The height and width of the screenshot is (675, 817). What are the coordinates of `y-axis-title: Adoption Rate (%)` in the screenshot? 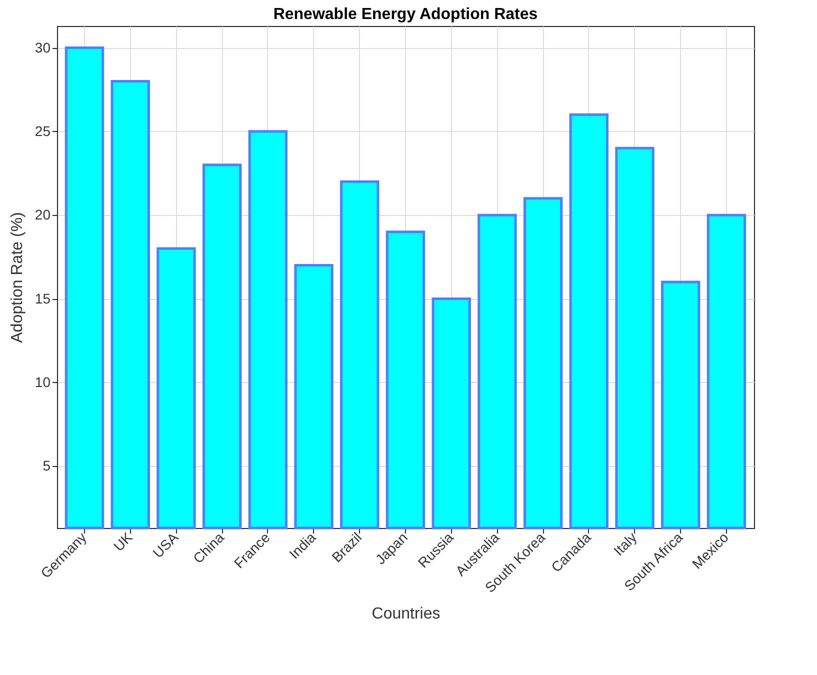 It's located at (17, 277).